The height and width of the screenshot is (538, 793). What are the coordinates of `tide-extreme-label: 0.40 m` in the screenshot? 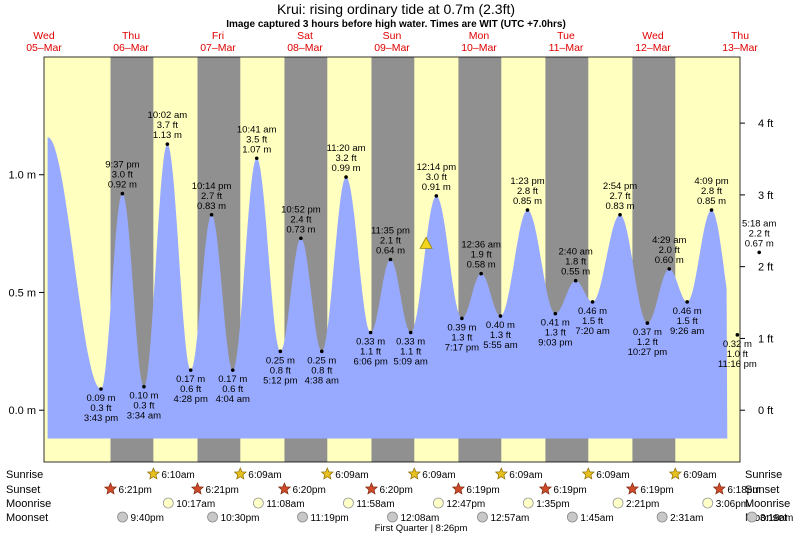 It's located at (500, 325).